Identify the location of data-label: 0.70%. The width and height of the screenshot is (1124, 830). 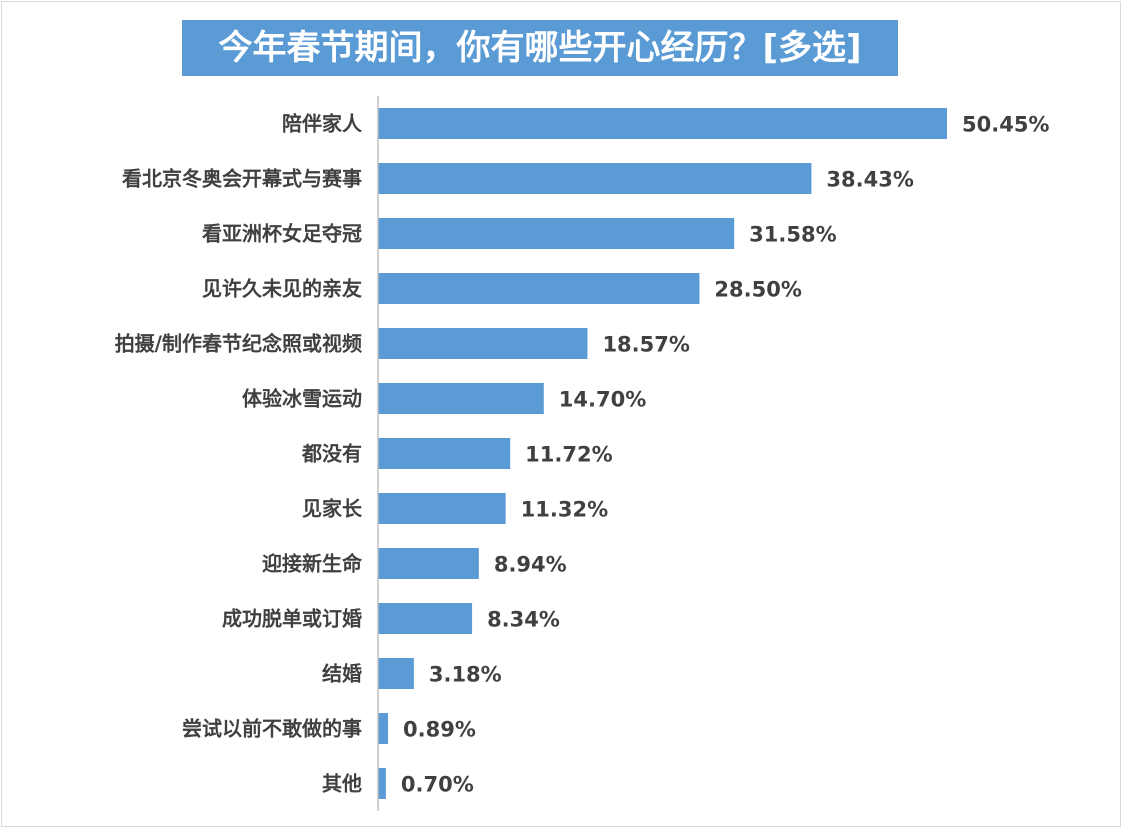
(437, 785).